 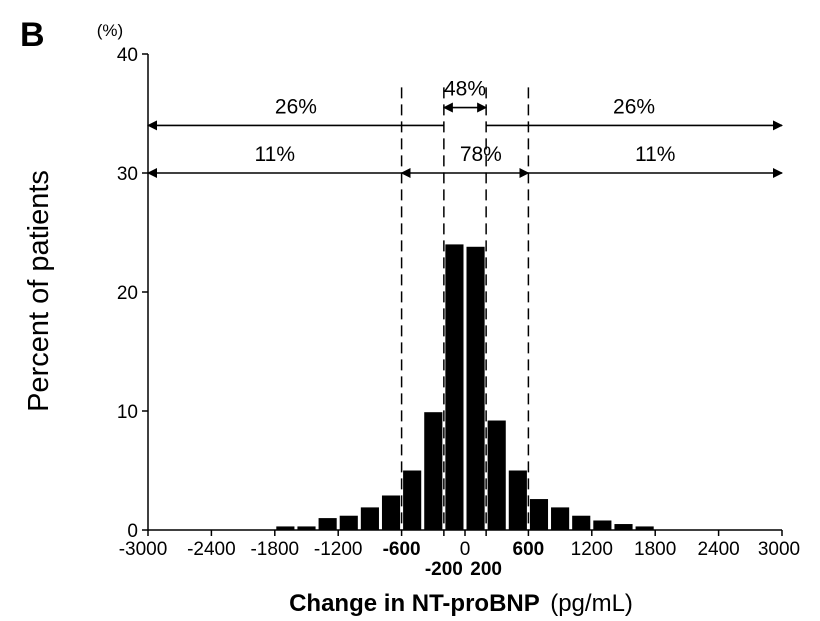 I want to click on range-label: 48%, so click(x=465, y=89).